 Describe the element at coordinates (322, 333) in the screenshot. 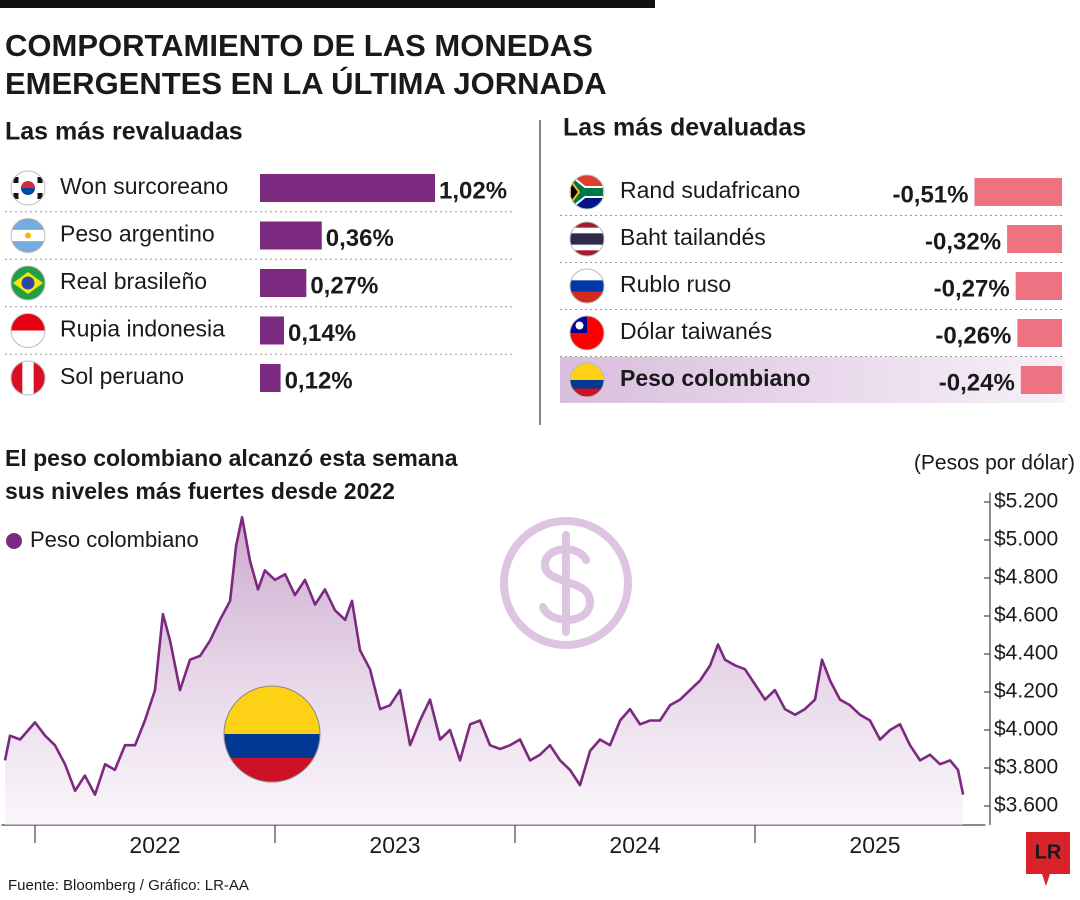

I see `value-label: 0,14%` at that location.